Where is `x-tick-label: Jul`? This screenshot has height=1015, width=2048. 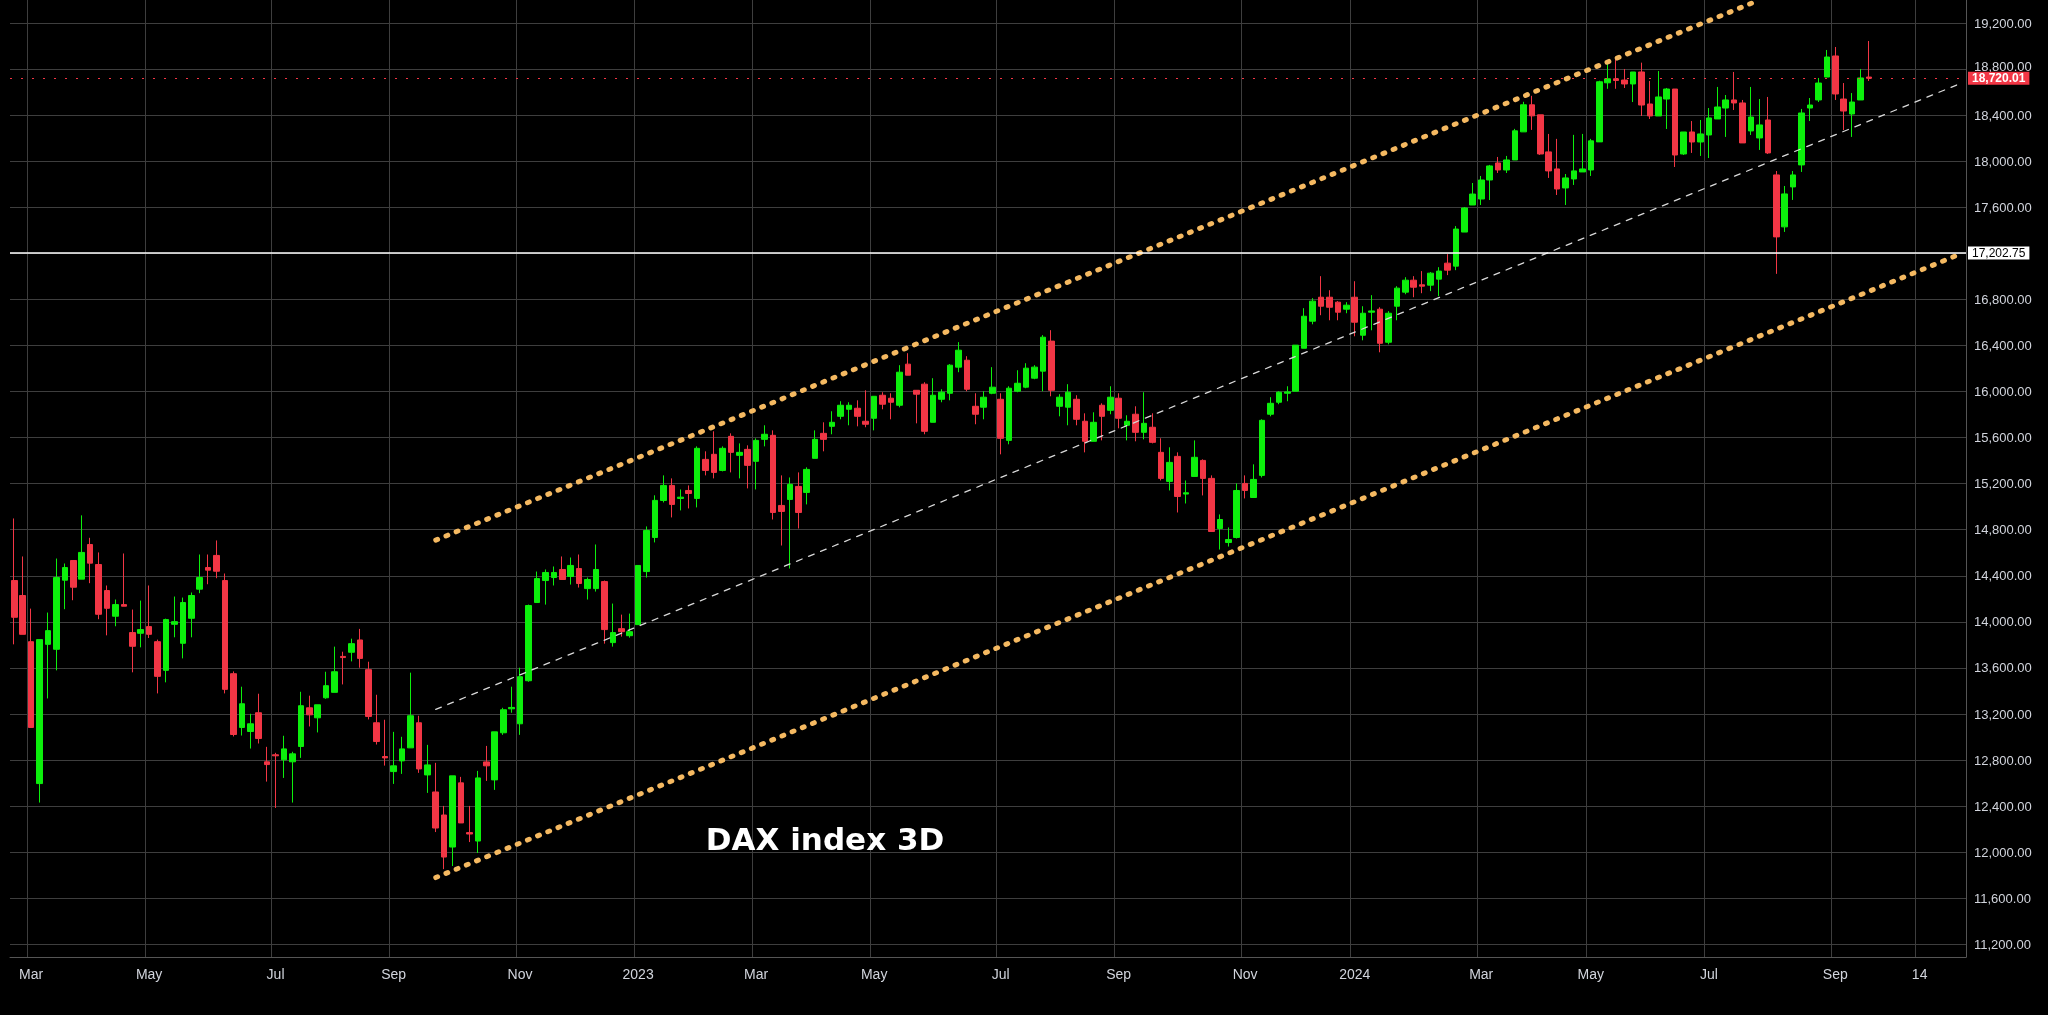
x-tick-label: Jul is located at coordinates (1000, 974).